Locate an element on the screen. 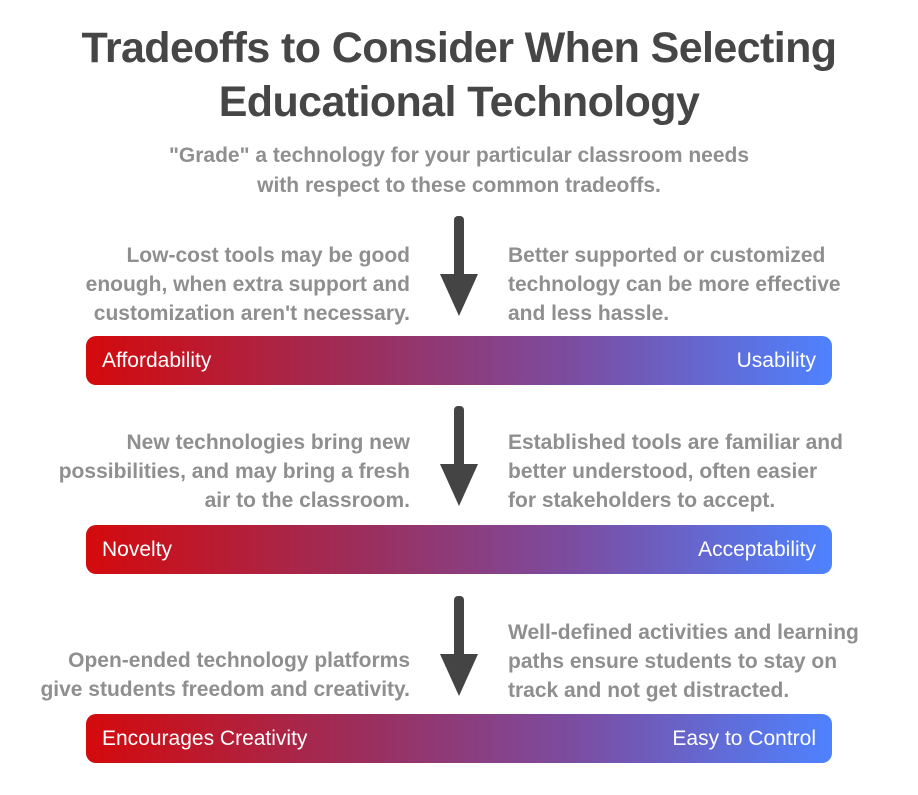 This screenshot has height=795, width=918. description-line: give students freedom and creativity. is located at coordinates (225, 689).